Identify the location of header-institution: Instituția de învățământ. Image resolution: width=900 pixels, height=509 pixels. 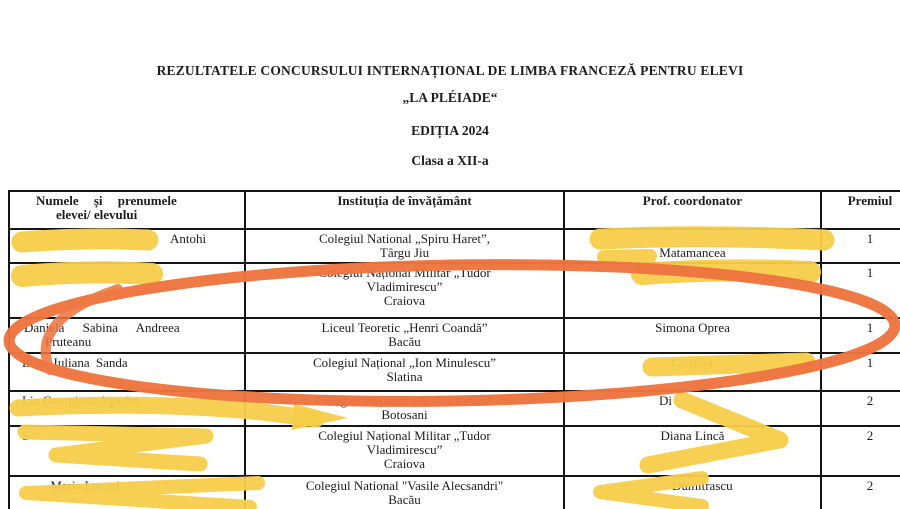
(404, 210).